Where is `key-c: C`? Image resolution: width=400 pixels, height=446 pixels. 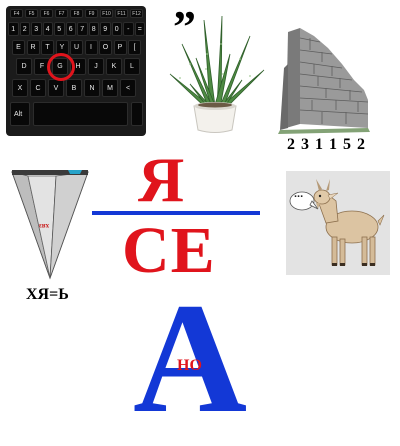 key-c: C is located at coordinates (38, 88).